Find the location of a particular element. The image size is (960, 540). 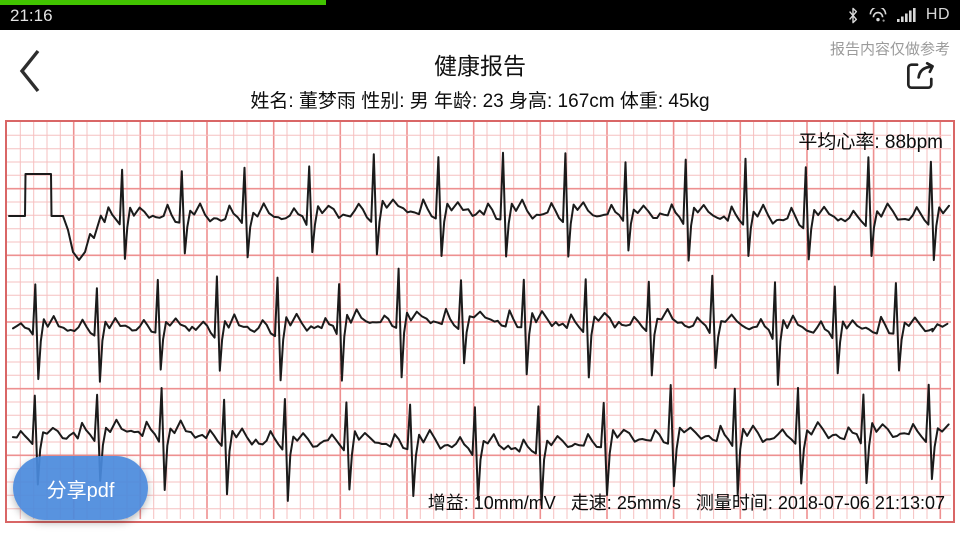

speed-value: 走速: 25mm/s is located at coordinates (625, 503).